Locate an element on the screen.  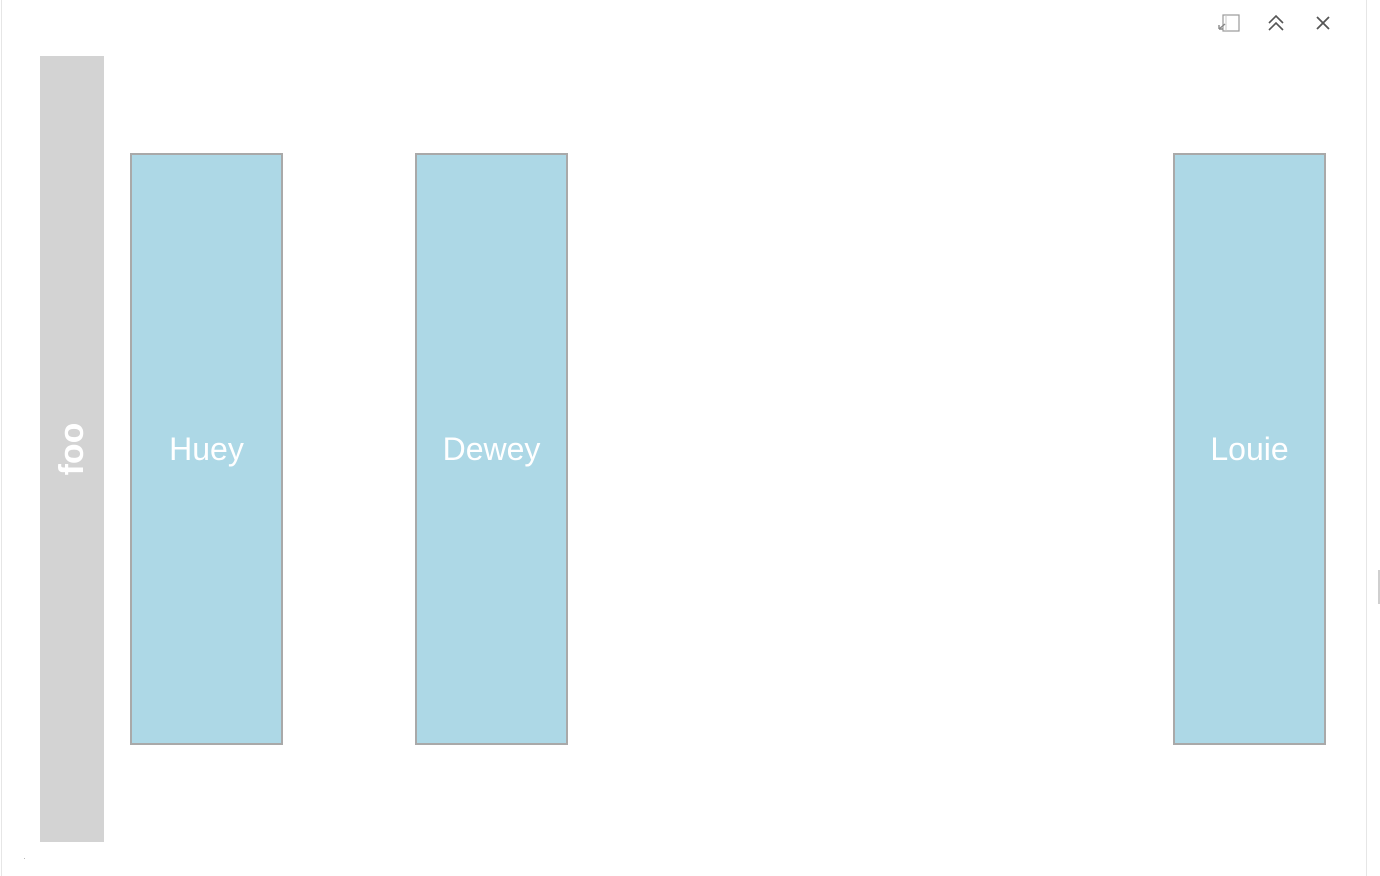
card-louie: Louie is located at coordinates (1249, 449).